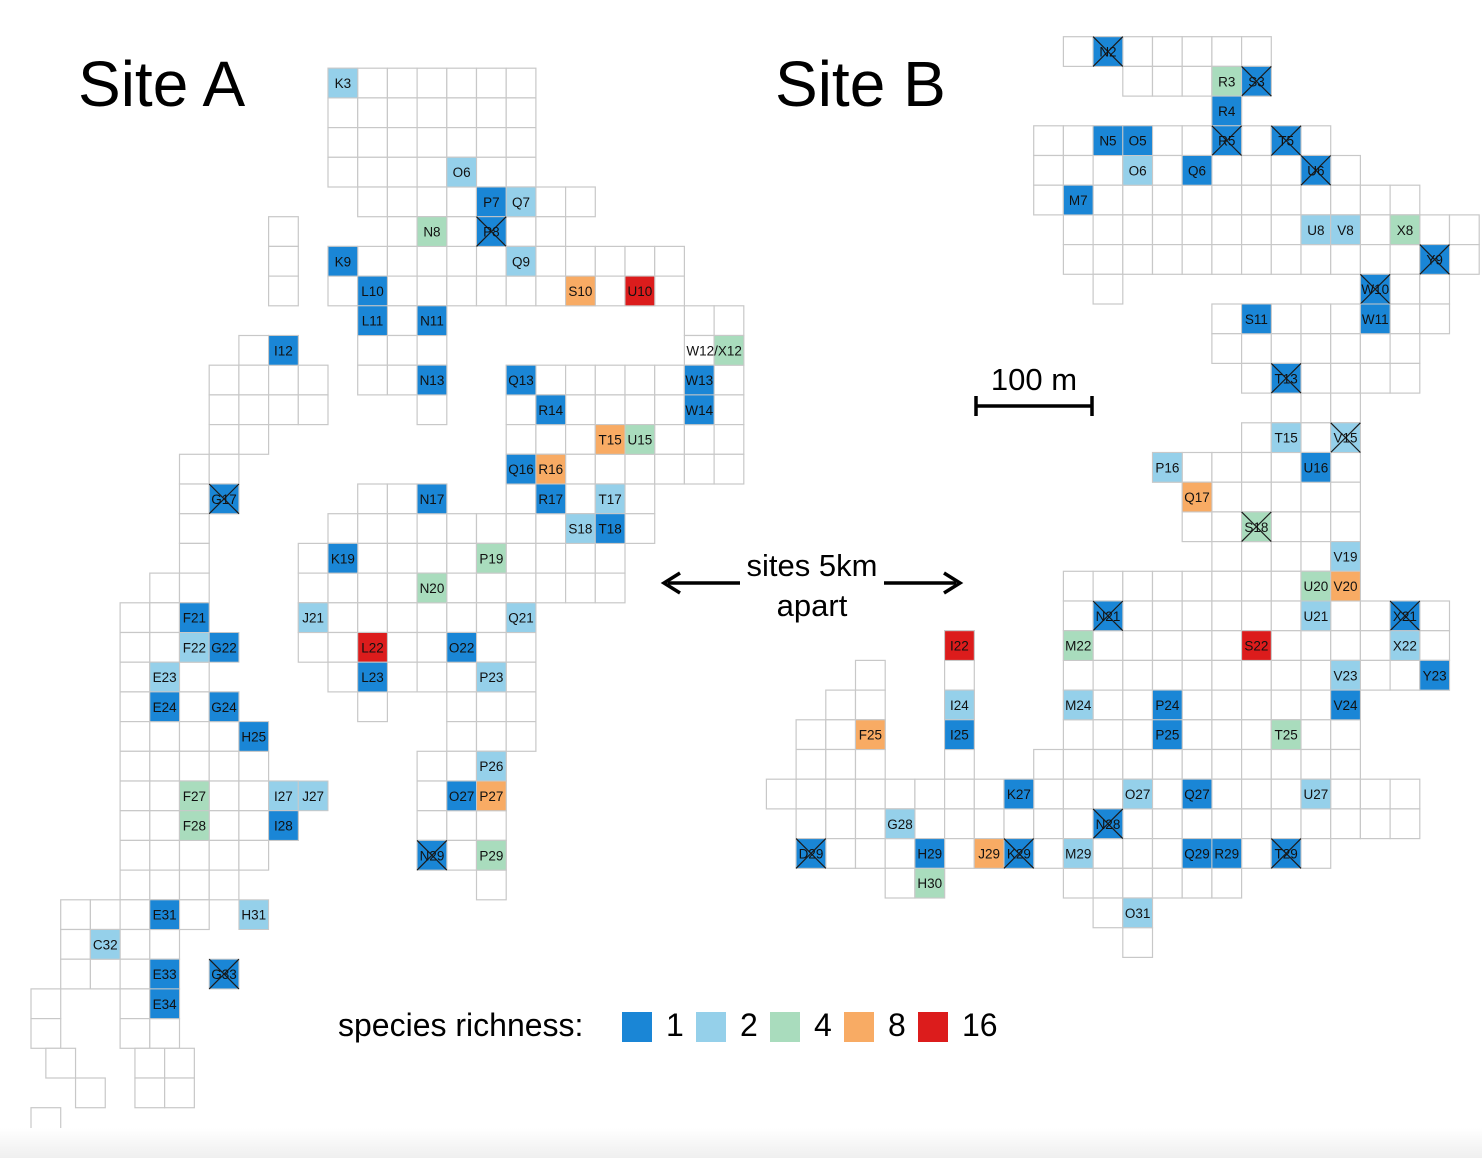 The height and width of the screenshot is (1158, 1482). What do you see at coordinates (1286, 141) in the screenshot?
I see `cell-label: T5` at bounding box center [1286, 141].